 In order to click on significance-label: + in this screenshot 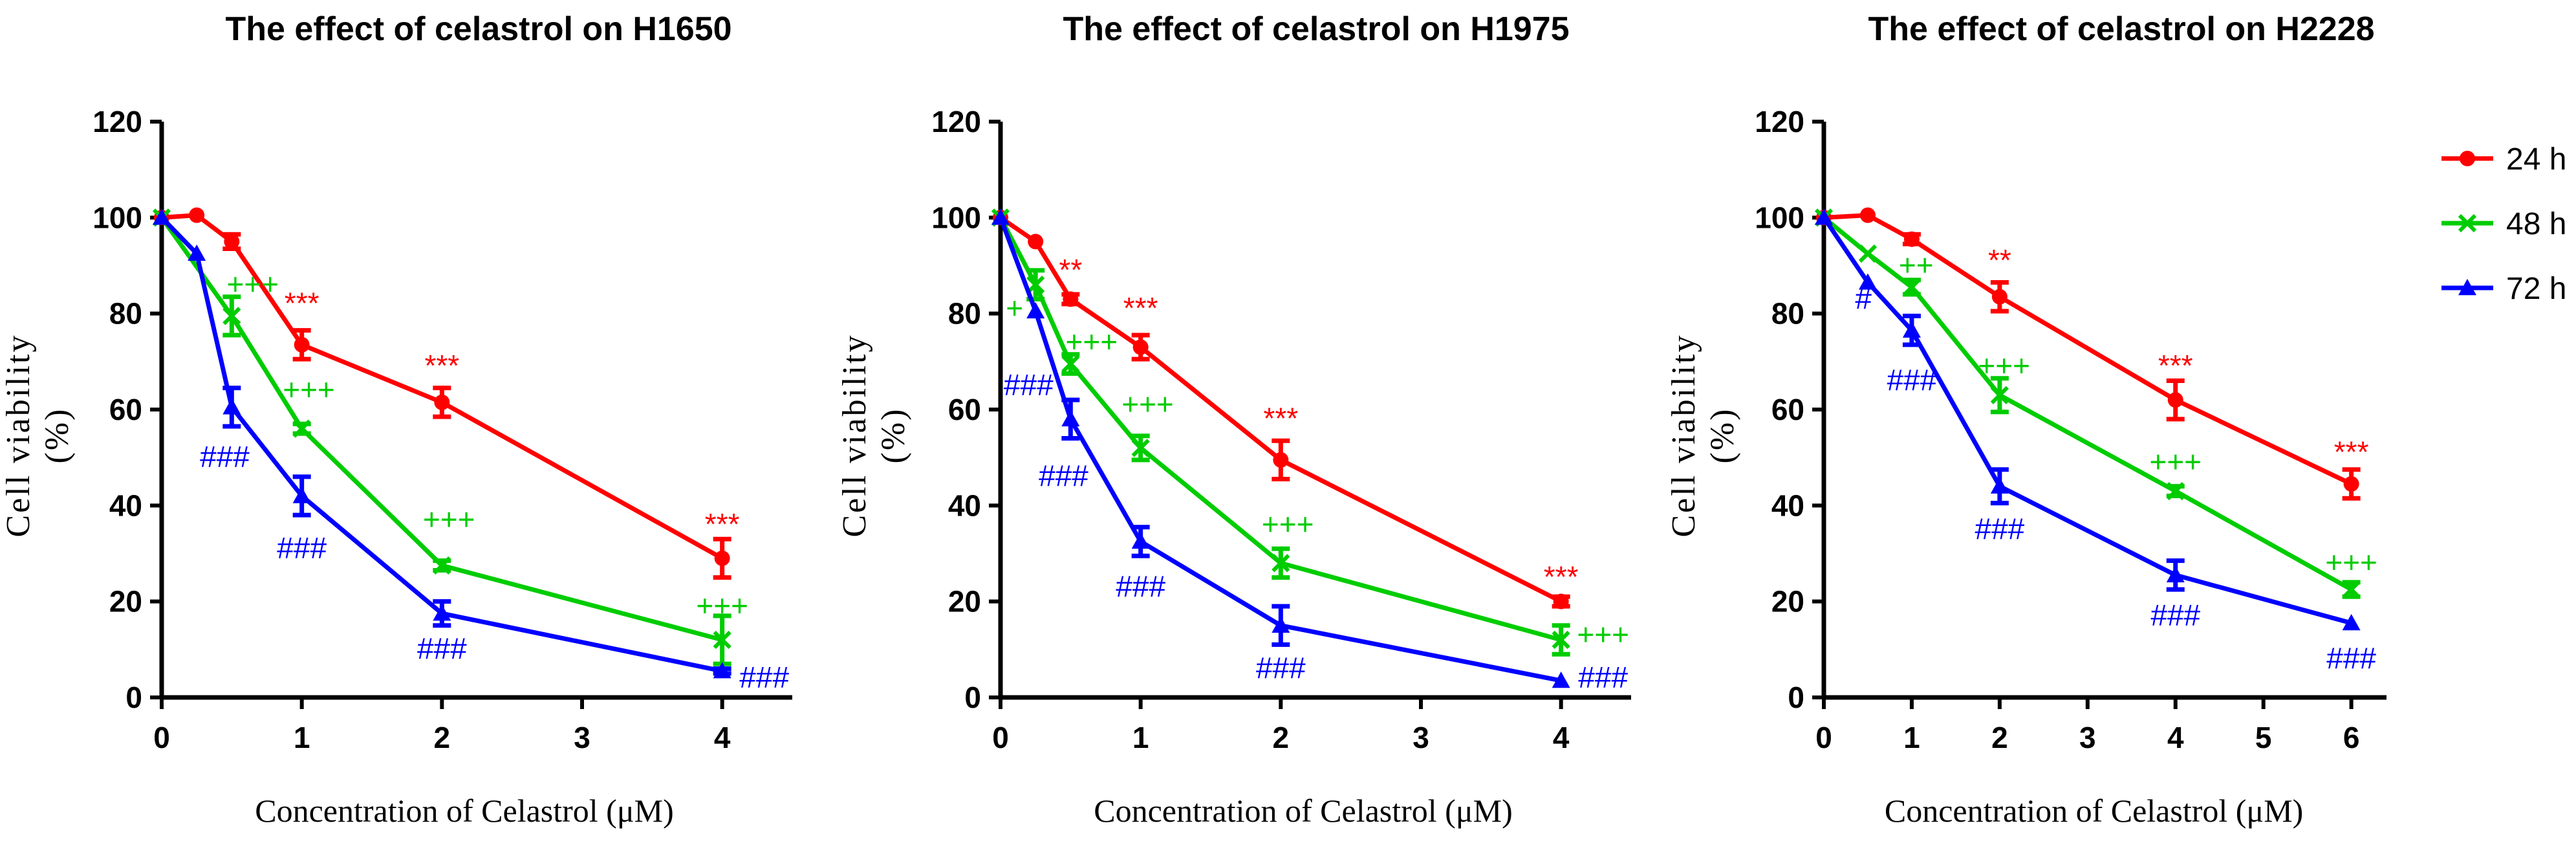, I will do `click(1014, 308)`.